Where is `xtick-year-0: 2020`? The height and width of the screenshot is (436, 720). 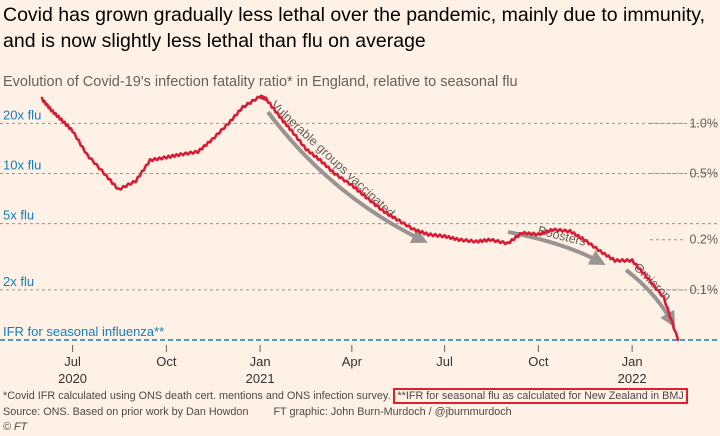 xtick-year-0: 2020 is located at coordinates (72, 378).